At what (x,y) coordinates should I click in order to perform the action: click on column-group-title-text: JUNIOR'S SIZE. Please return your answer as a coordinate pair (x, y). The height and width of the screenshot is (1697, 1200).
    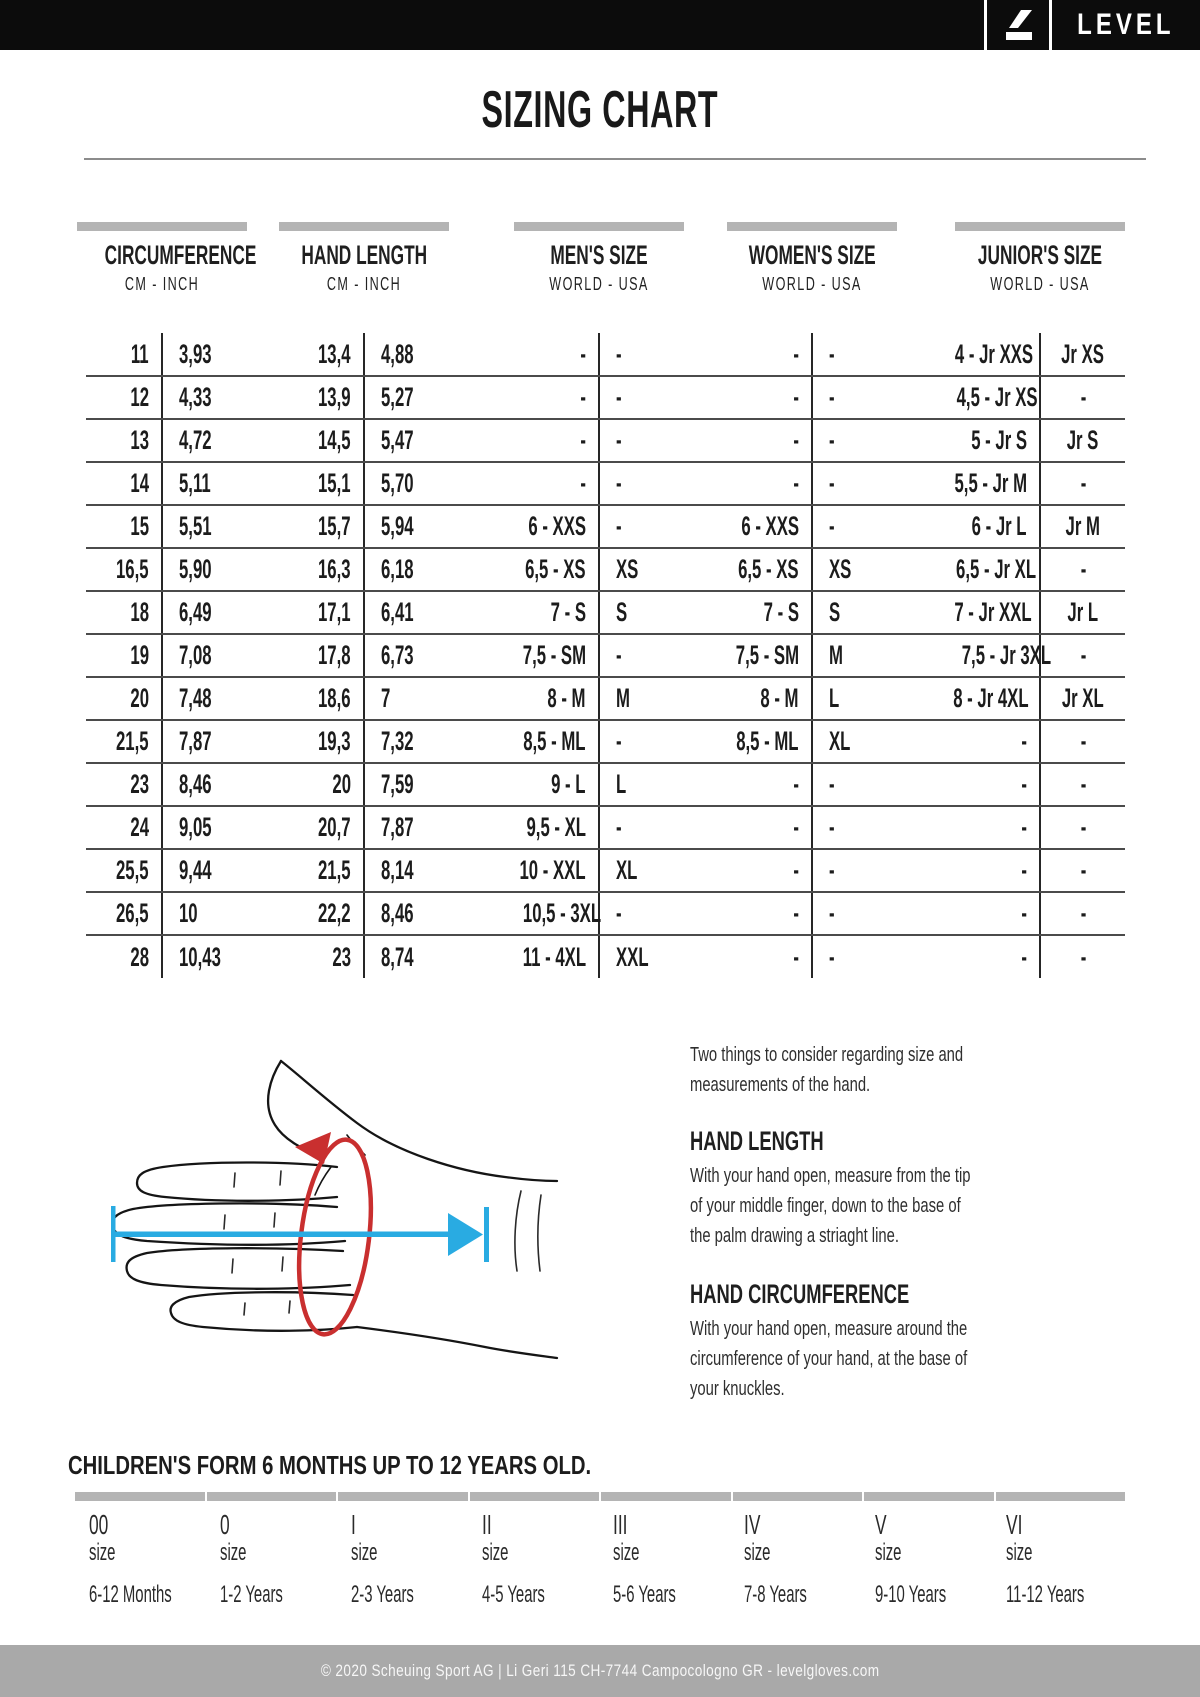
    Looking at the image, I should click on (1040, 255).